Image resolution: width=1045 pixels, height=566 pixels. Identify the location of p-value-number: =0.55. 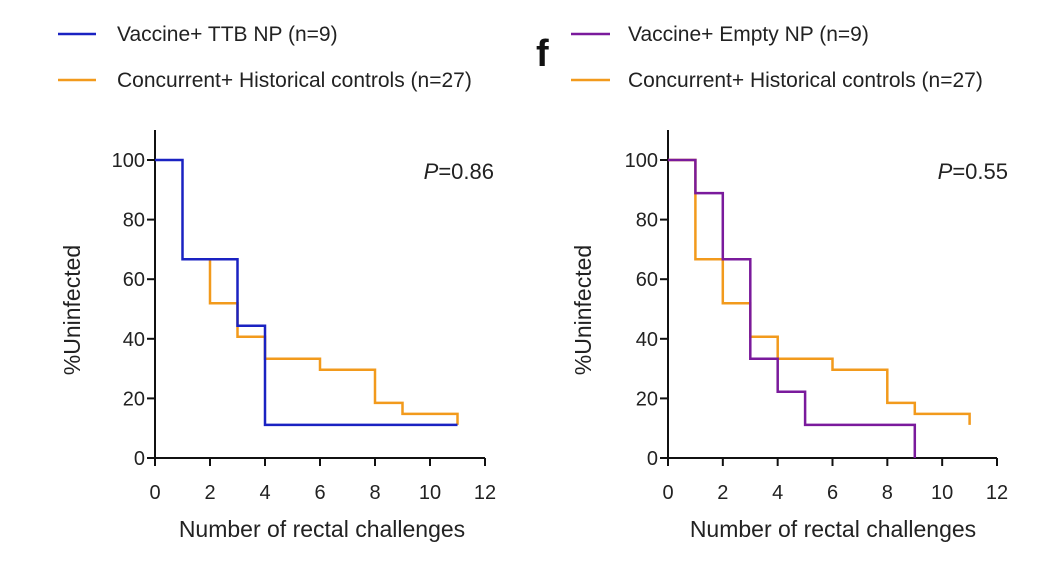
(980, 171).